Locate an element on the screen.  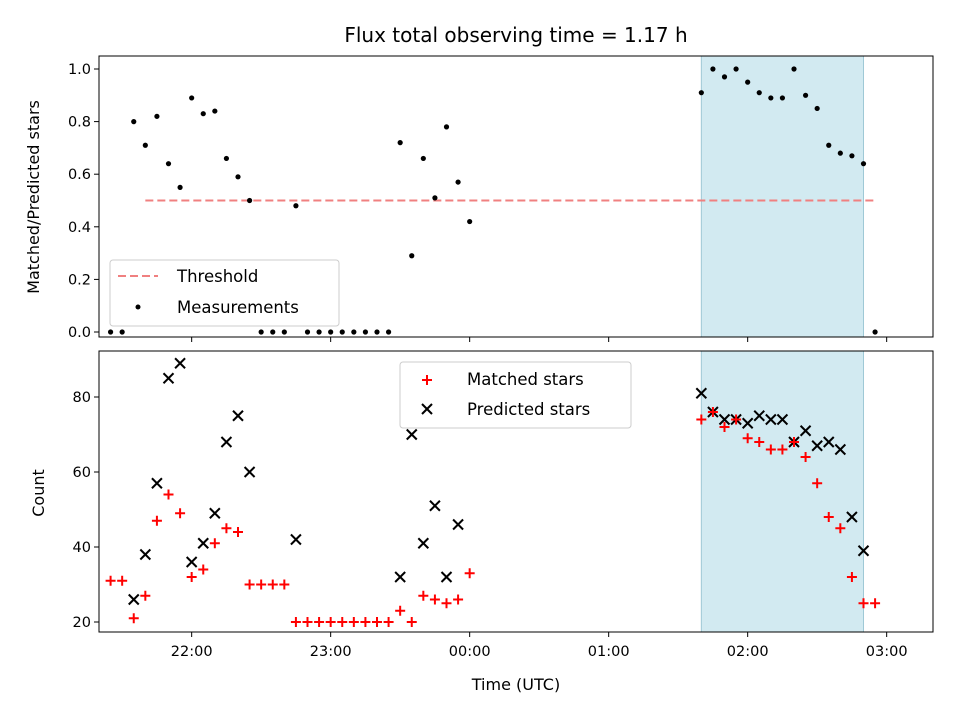
x-tick-label: 23:00 is located at coordinates (331, 652).